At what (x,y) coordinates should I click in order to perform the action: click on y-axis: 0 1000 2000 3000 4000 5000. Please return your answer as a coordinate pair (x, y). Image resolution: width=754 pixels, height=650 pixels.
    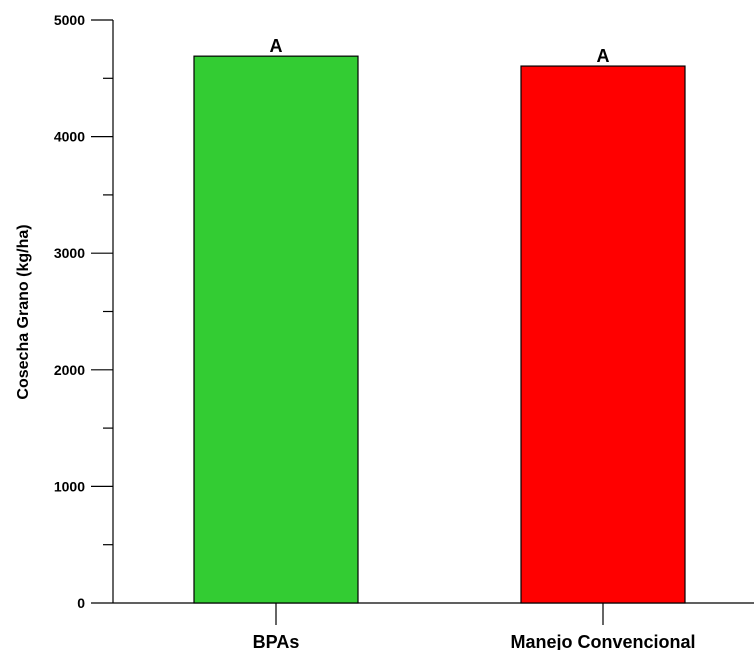
    Looking at the image, I should click on (84, 311).